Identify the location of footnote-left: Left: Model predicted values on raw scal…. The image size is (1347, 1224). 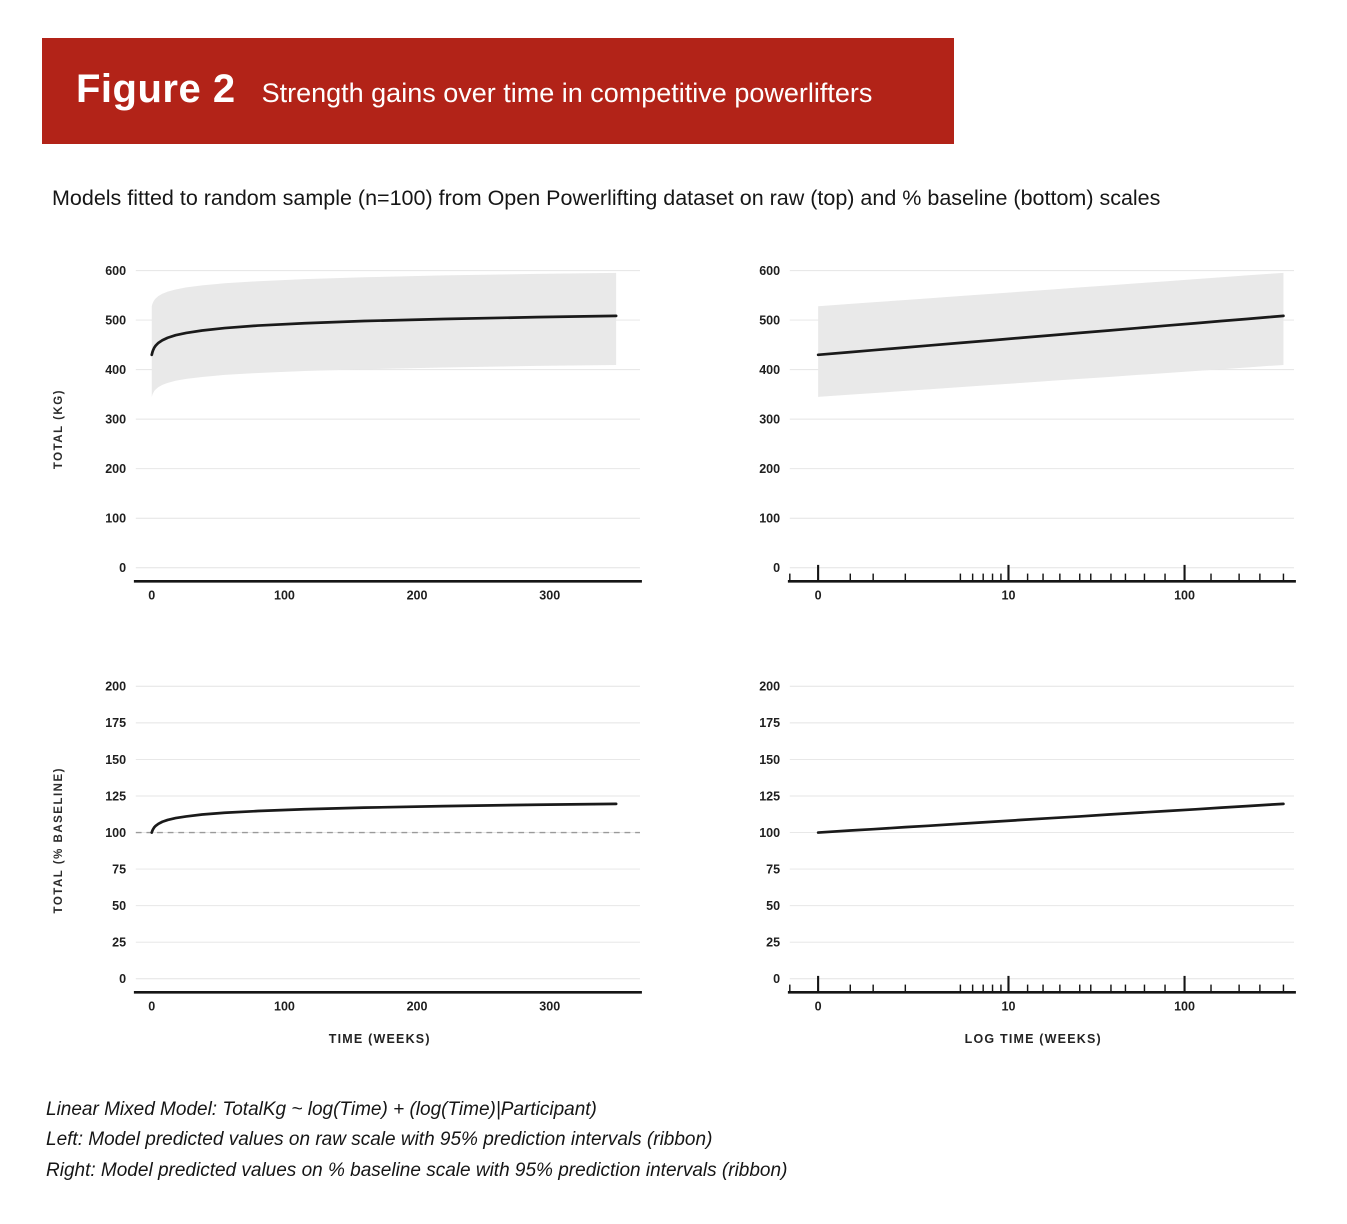
(379, 1140).